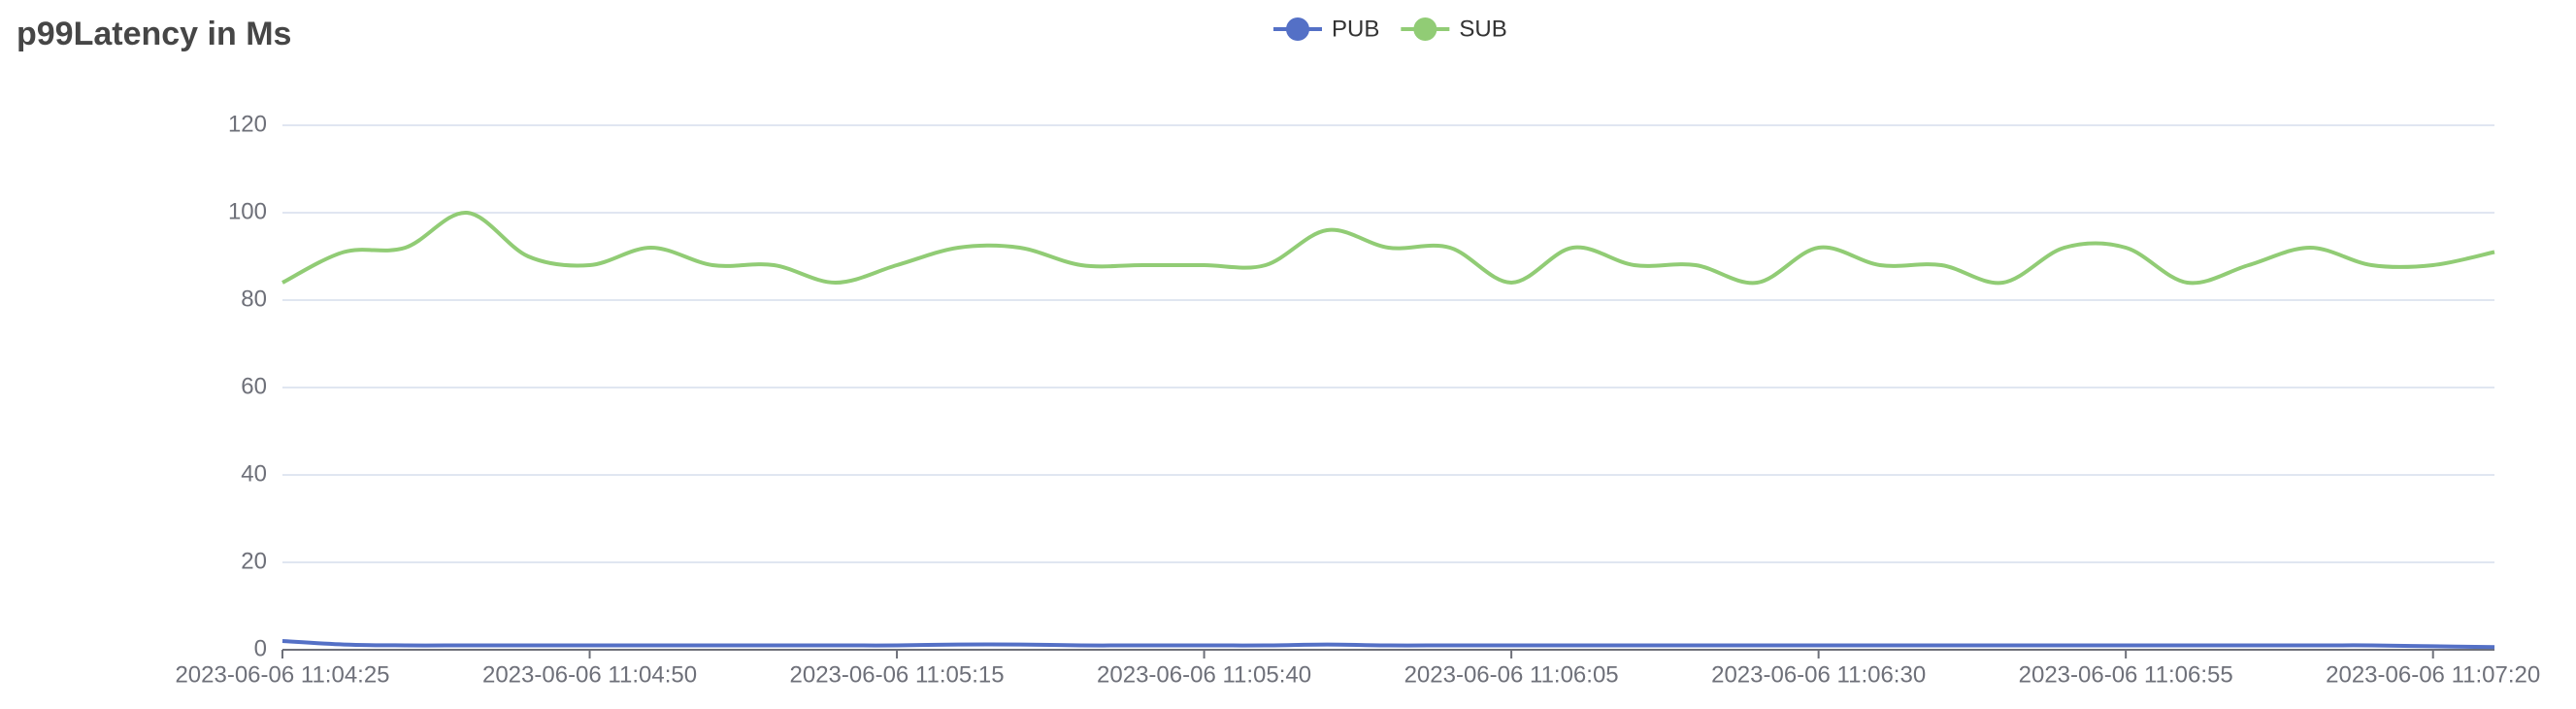 The height and width of the screenshot is (709, 2576). Describe the element at coordinates (282, 674) in the screenshot. I see `x-tick-label: 2023-06-06 11:04:25` at that location.